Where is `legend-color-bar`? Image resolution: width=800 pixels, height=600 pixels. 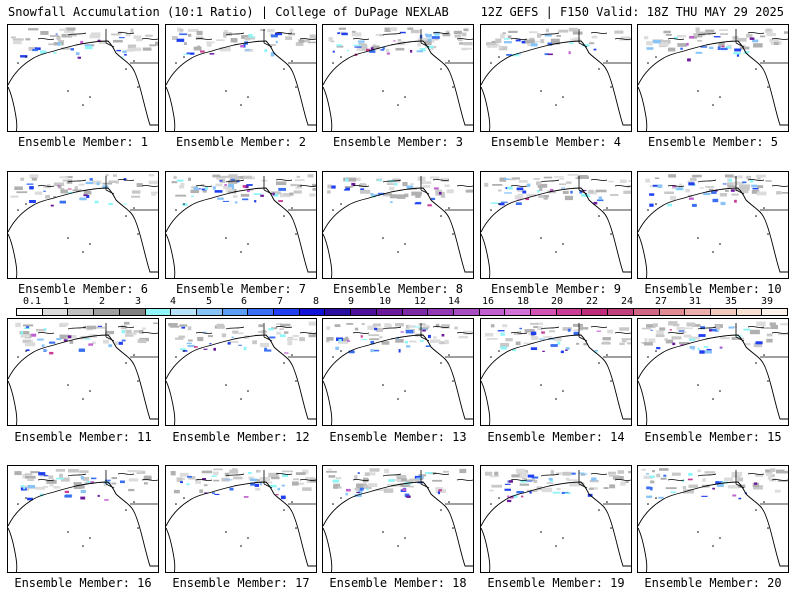
legend-color-bar is located at coordinates (402, 312).